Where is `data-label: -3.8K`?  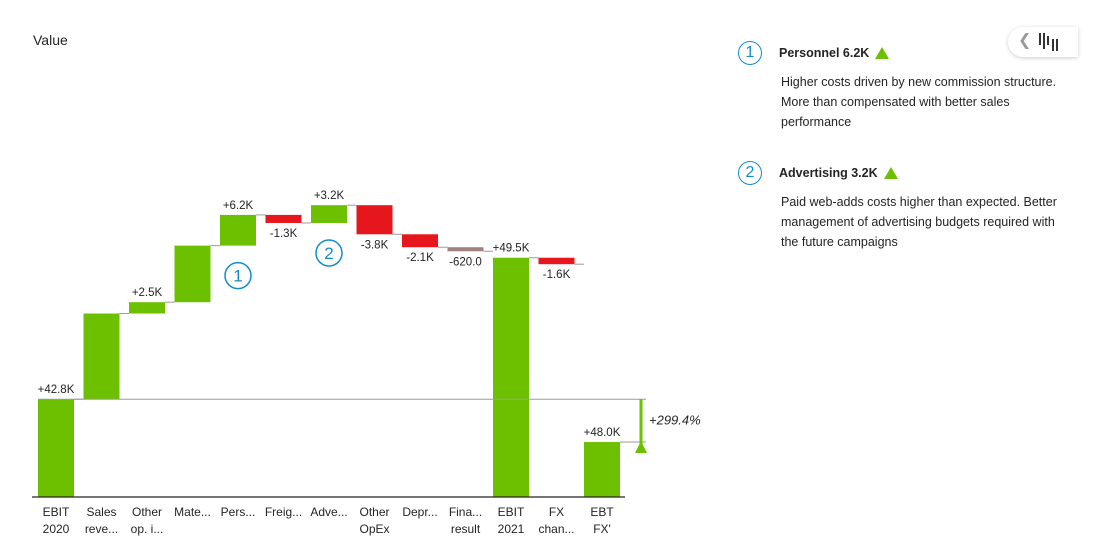 data-label: -3.8K is located at coordinates (375, 245).